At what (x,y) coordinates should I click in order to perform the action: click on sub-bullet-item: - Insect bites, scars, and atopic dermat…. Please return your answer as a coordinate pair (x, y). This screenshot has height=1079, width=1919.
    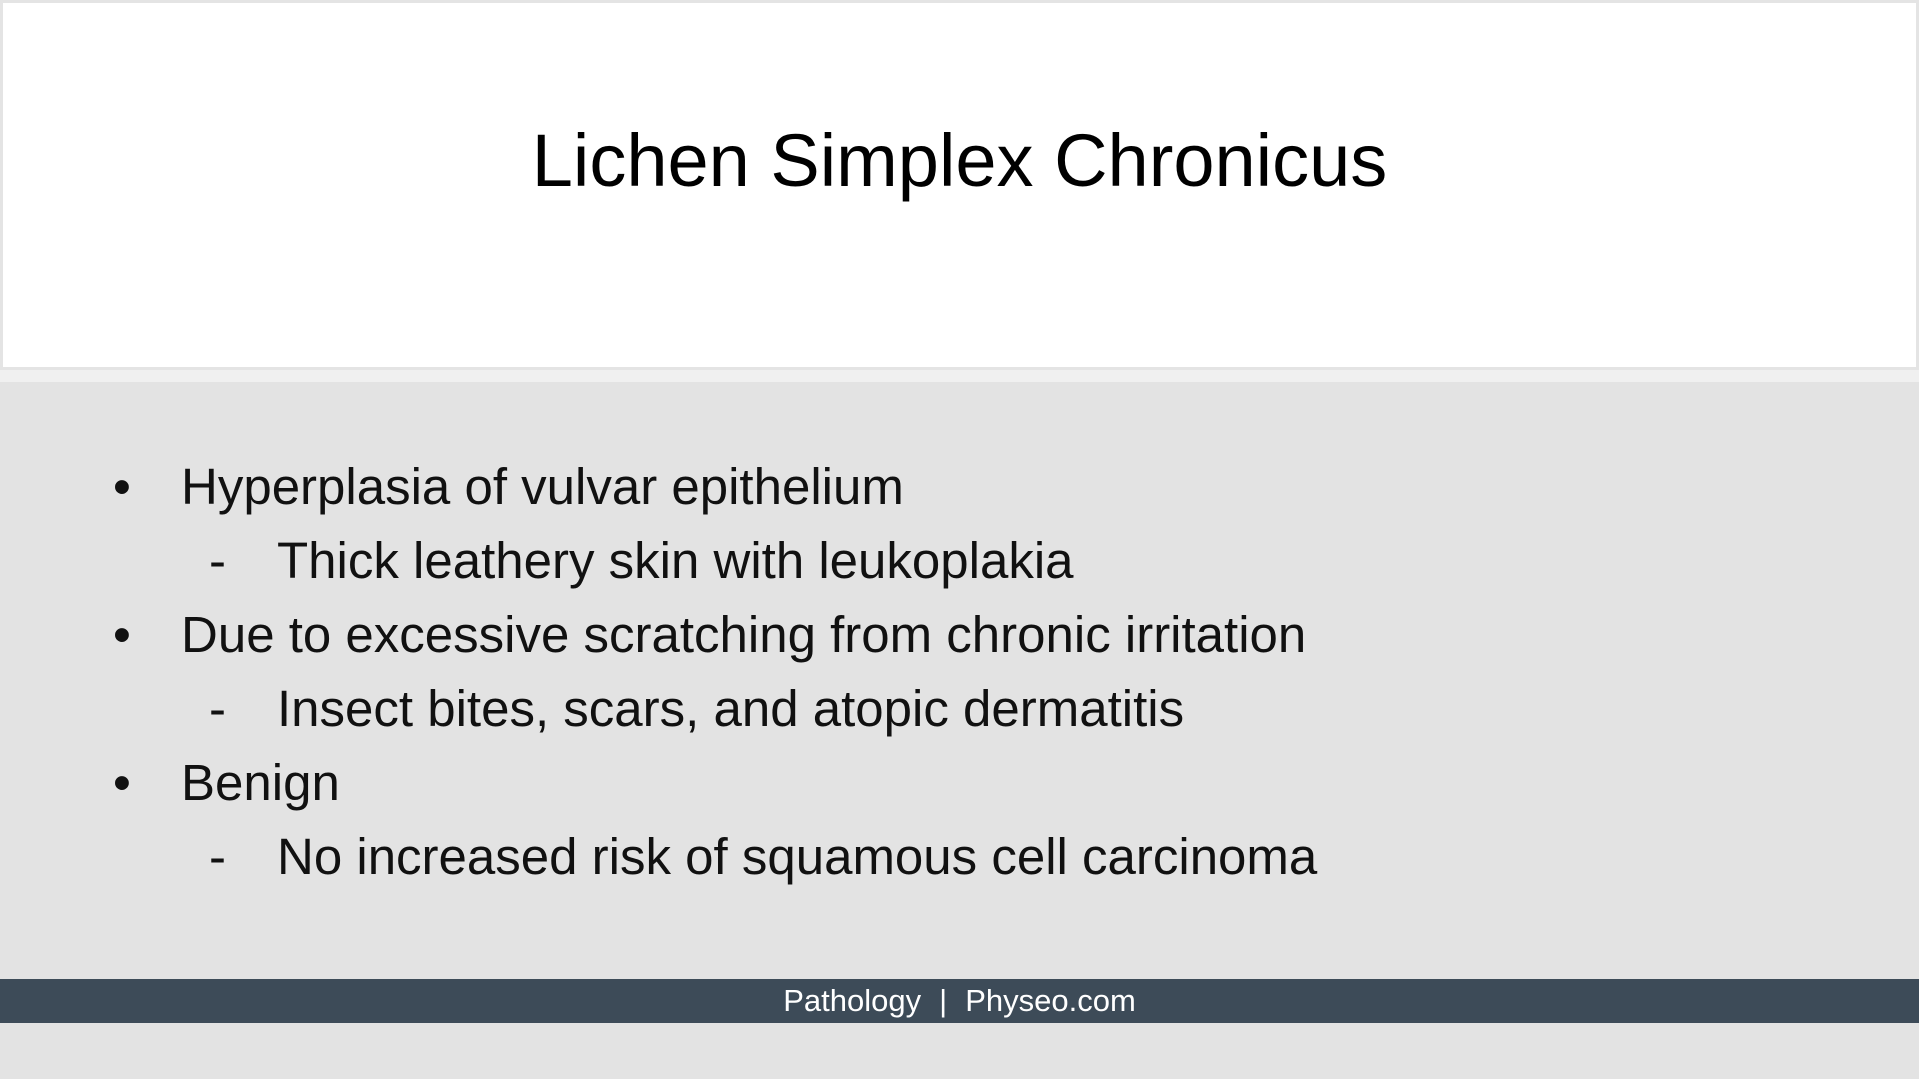
    Looking at the image, I should click on (959, 709).